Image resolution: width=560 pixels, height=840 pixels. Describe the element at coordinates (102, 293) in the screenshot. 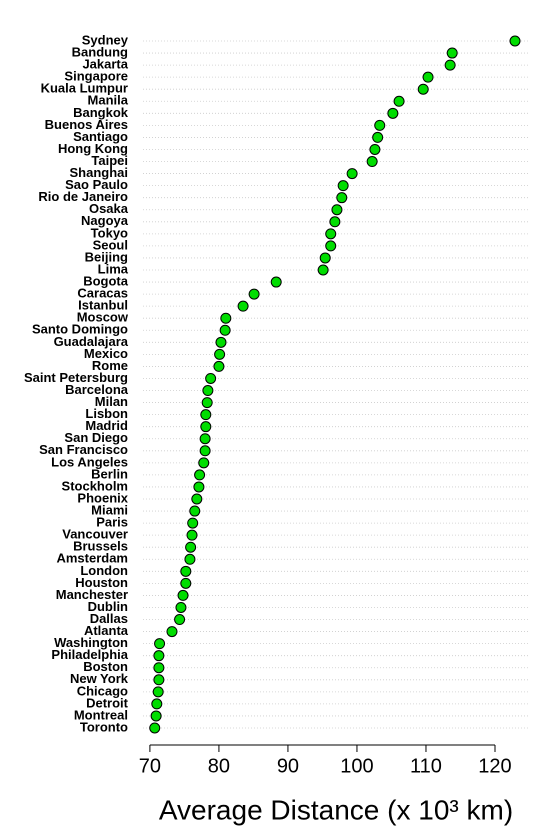

I see `category-label: Caracas` at that location.